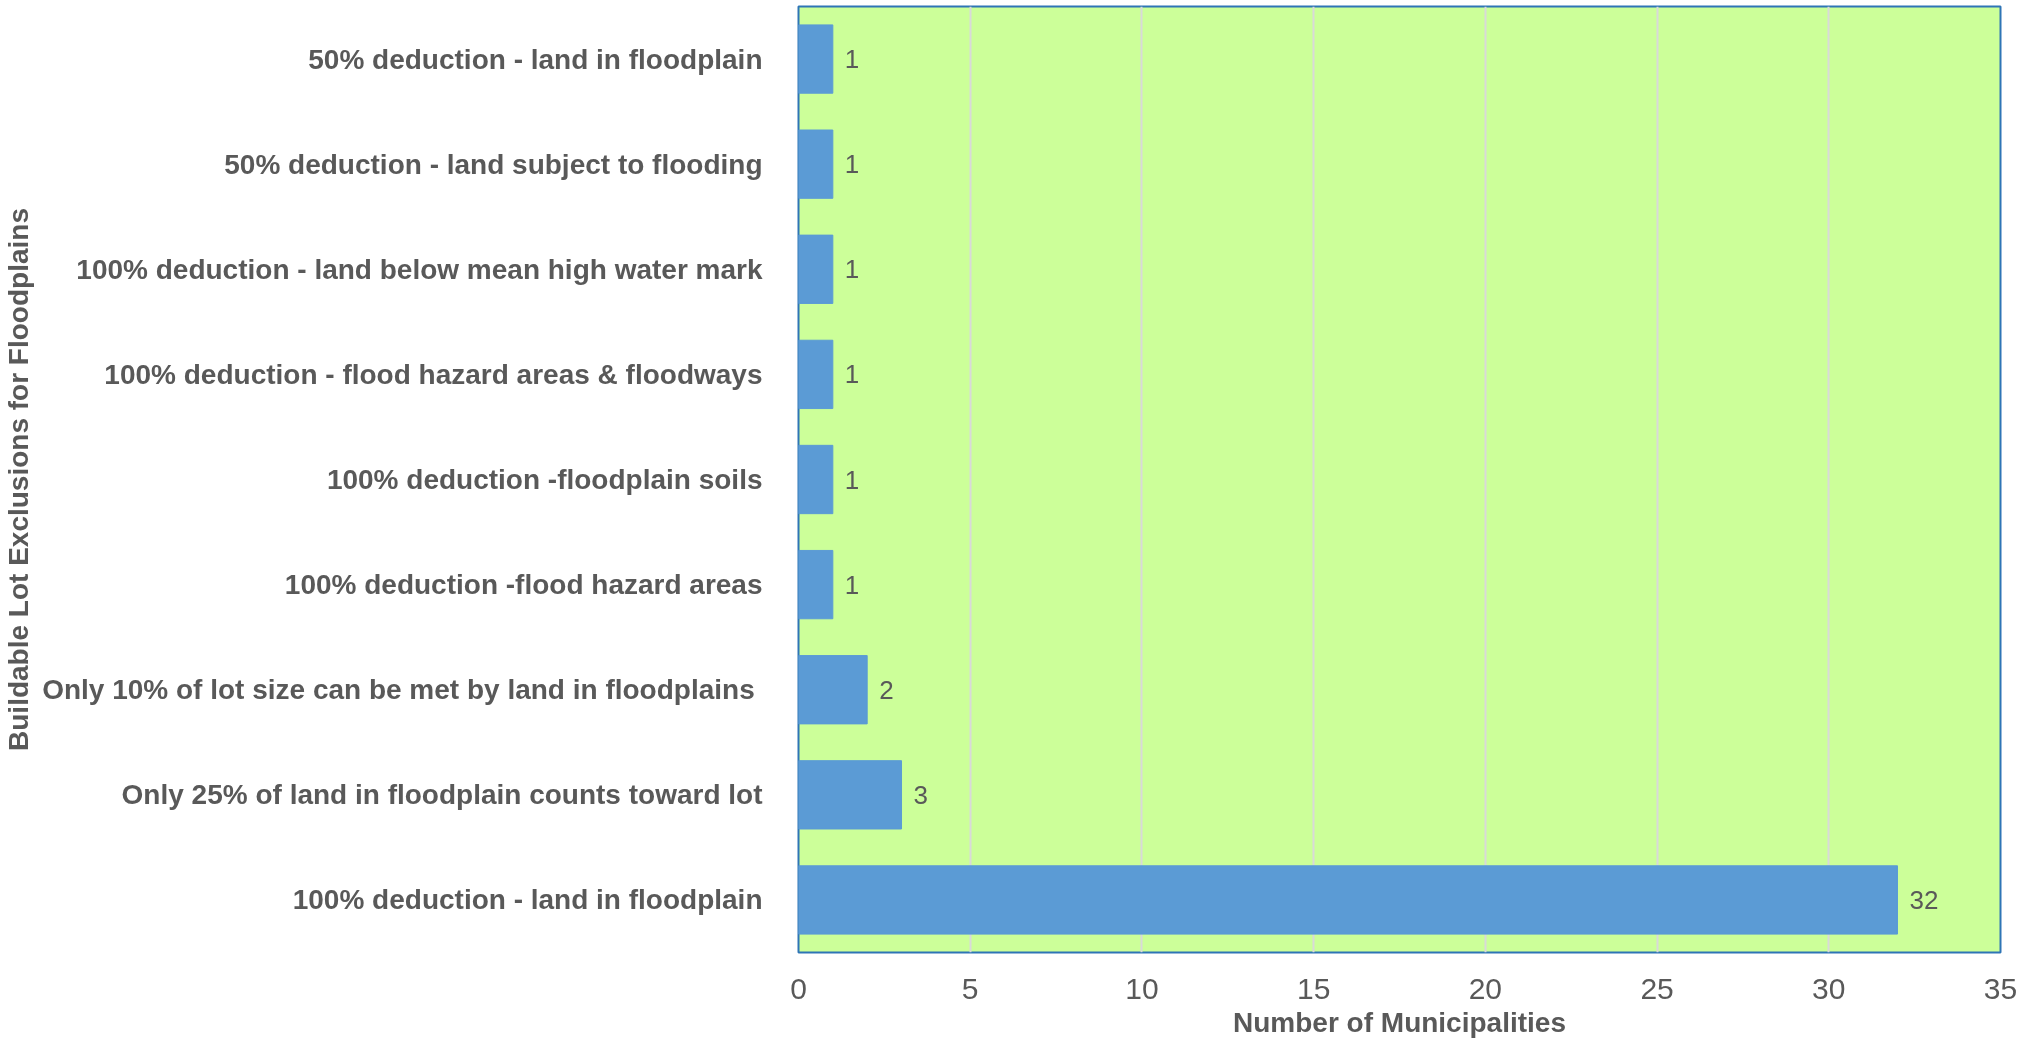 Image resolution: width=2037 pixels, height=1047 pixels. What do you see at coordinates (544, 479) in the screenshot?
I see `y-tick-label: 100% deduction -floodplain soils` at bounding box center [544, 479].